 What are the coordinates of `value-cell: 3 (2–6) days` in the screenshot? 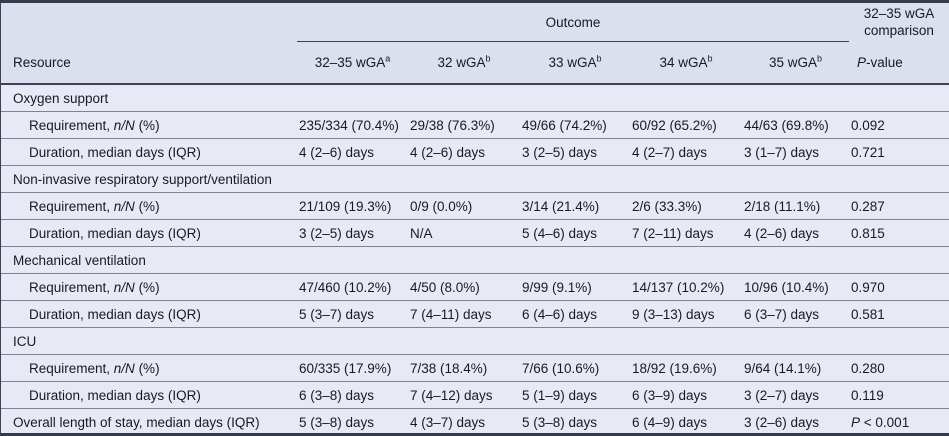 It's located at (796, 420).